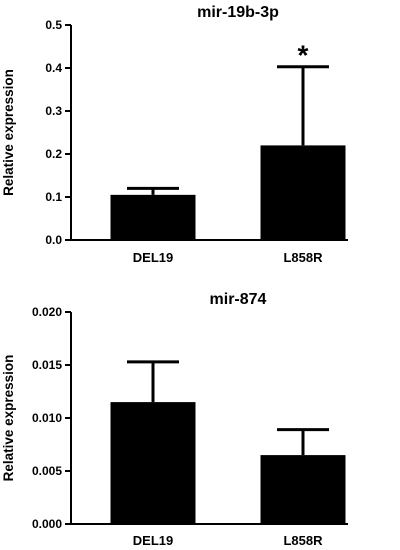  Describe the element at coordinates (303, 257) in the screenshot. I see `chart1-category-label: L858R` at that location.